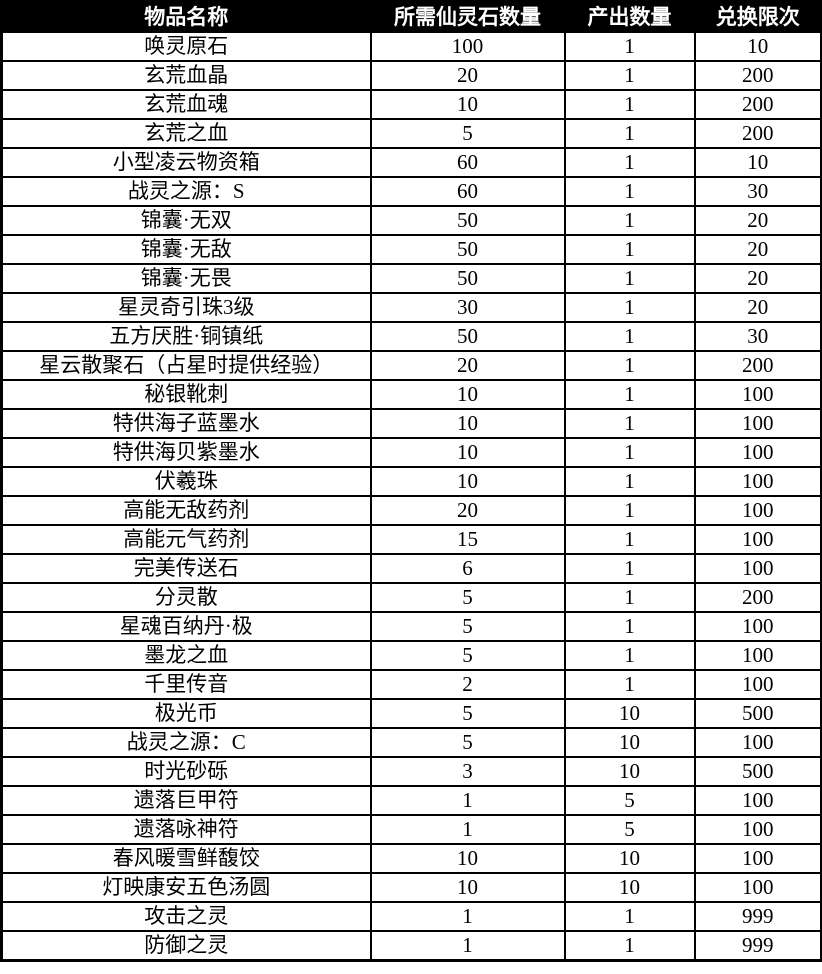 Image resolution: width=822 pixels, height=974 pixels. I want to click on cell-exchange-limit: 20, so click(757, 307).